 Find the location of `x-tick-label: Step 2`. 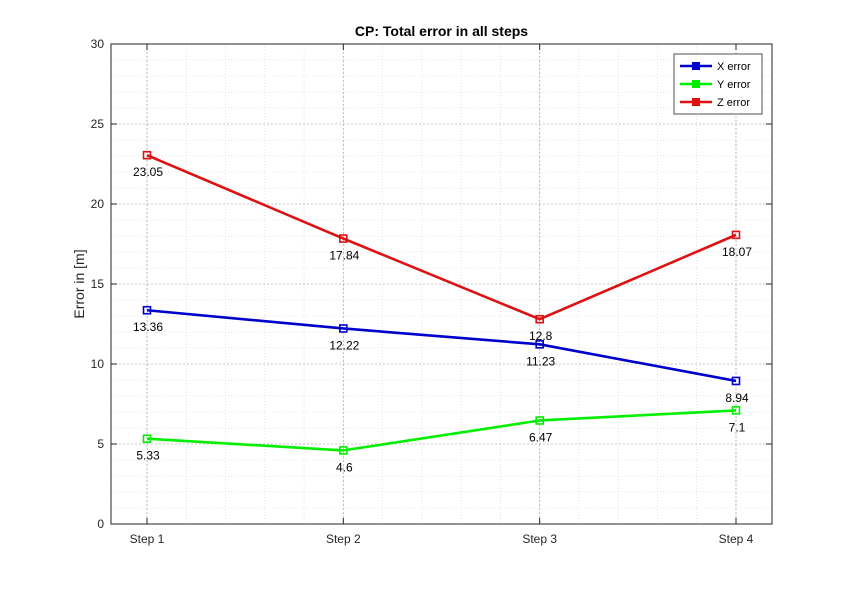

x-tick-label: Step 2 is located at coordinates (343, 539).